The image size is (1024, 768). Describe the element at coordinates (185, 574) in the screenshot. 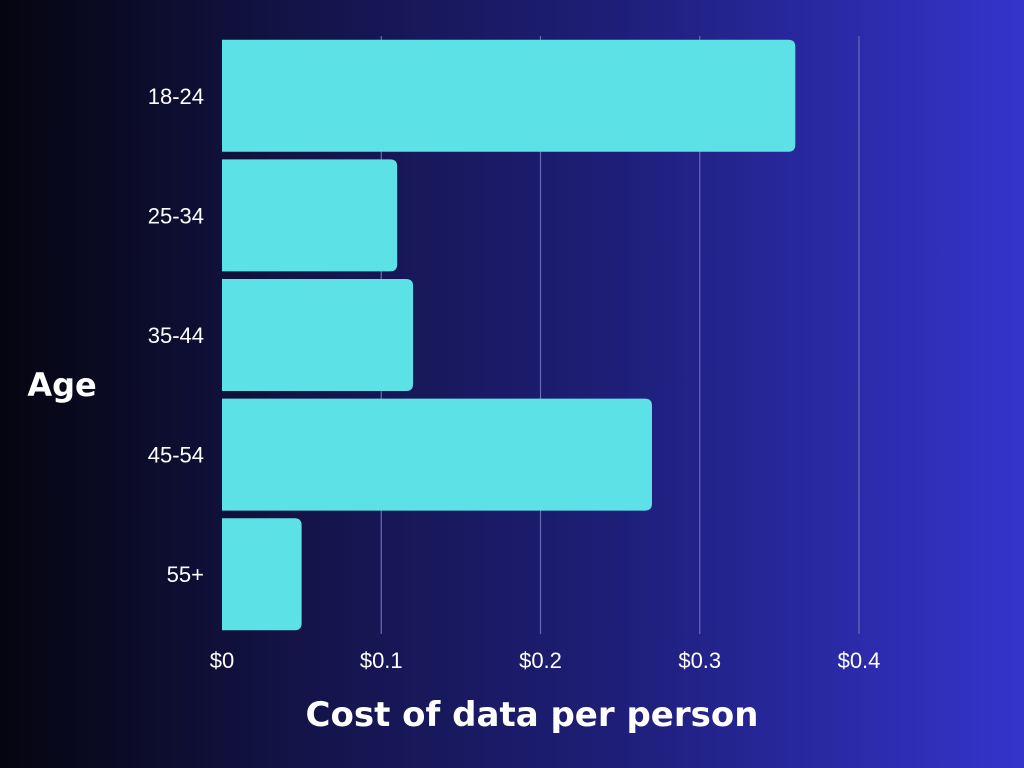

I see `y-tick-label: 55+` at that location.